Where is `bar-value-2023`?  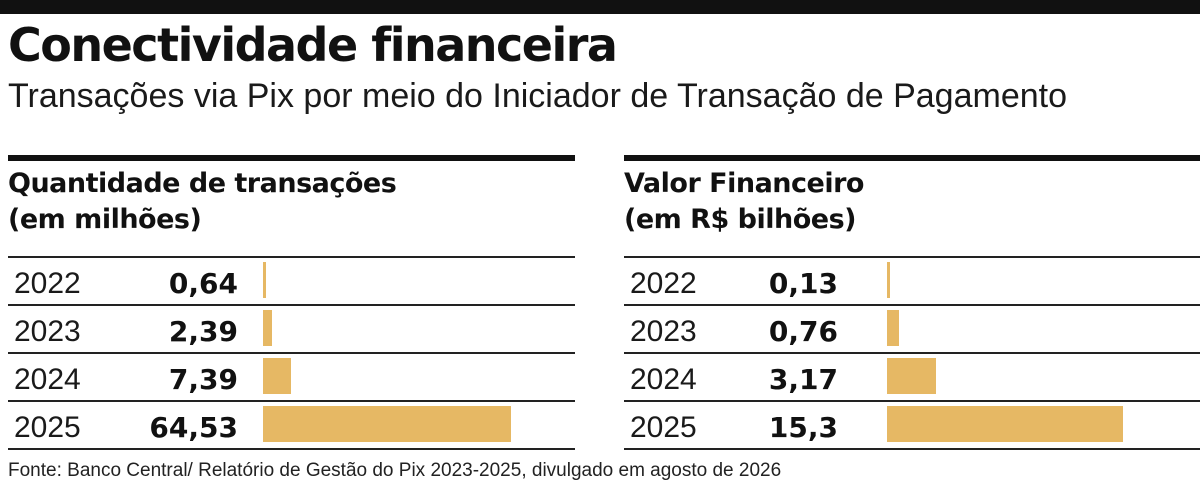 bar-value-2023 is located at coordinates (893, 328).